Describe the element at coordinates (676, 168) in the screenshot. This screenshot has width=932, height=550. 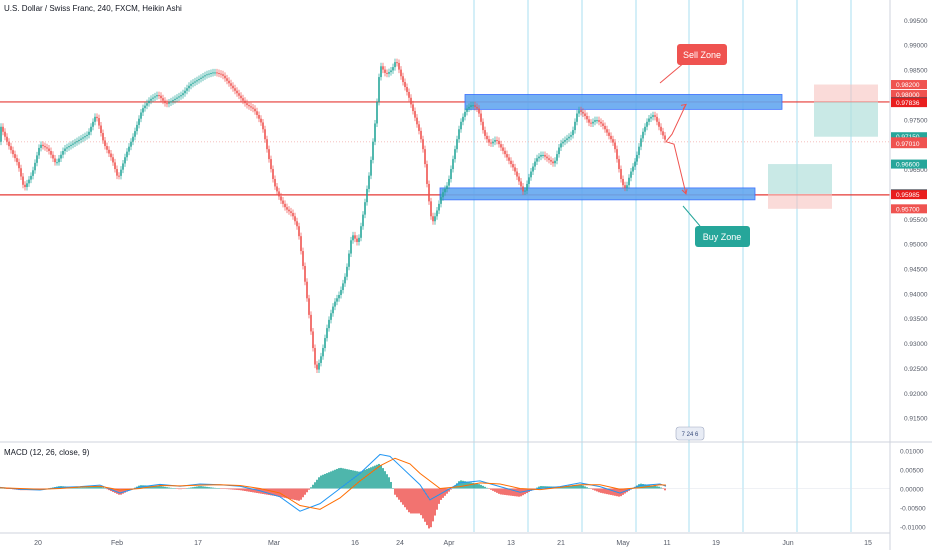
I see `forecast-down-arrow` at that location.